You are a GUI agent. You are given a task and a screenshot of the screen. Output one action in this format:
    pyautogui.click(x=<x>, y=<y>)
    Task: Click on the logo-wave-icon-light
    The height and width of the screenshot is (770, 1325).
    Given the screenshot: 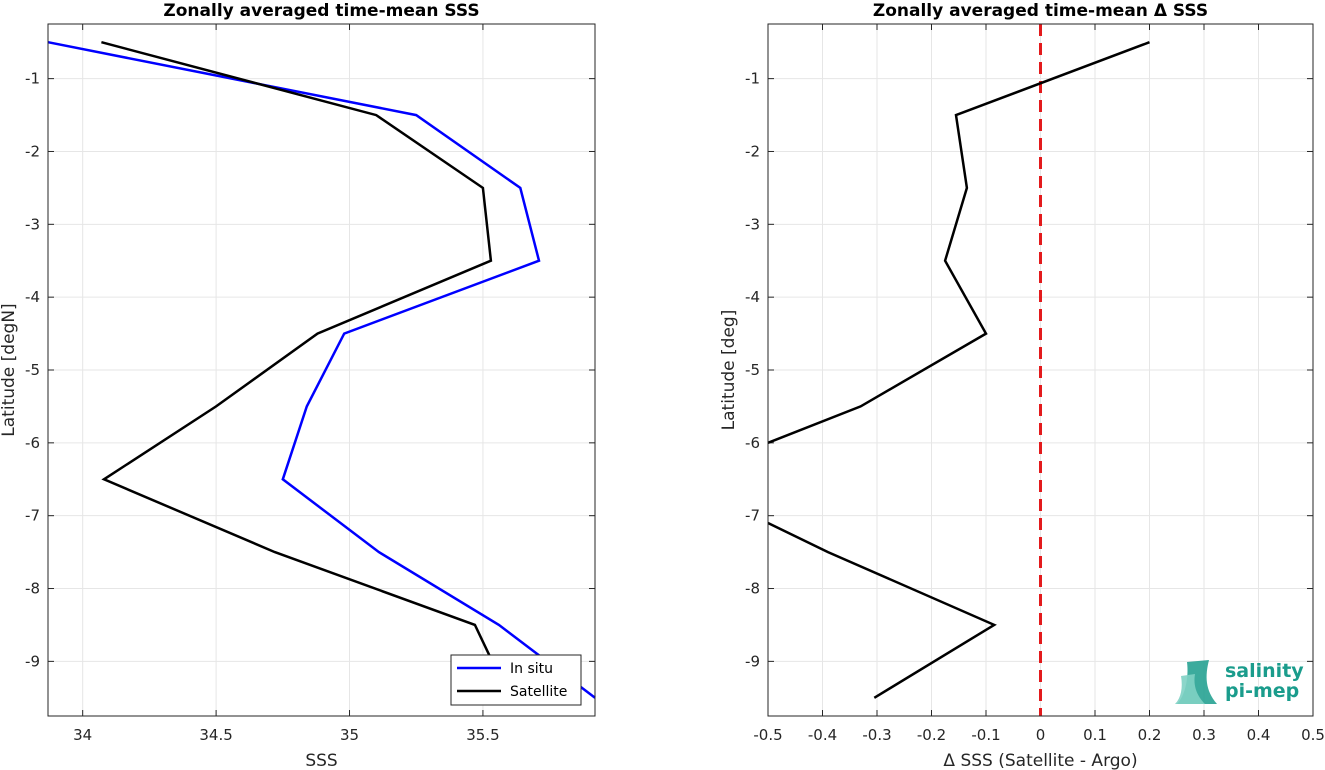 What is the action you would take?
    pyautogui.click(x=1190, y=689)
    